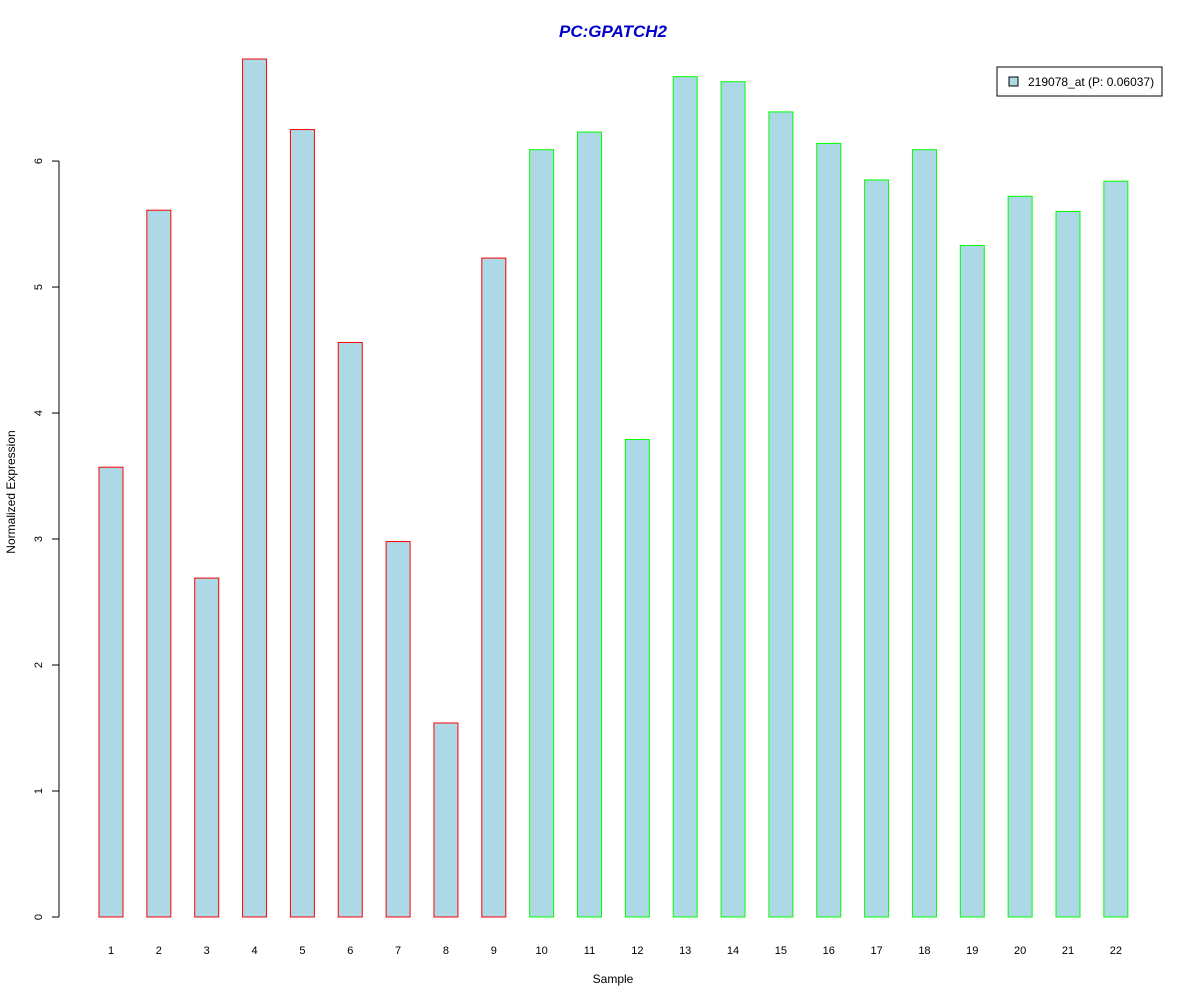  I want to click on legend-swatch, so click(1013, 81).